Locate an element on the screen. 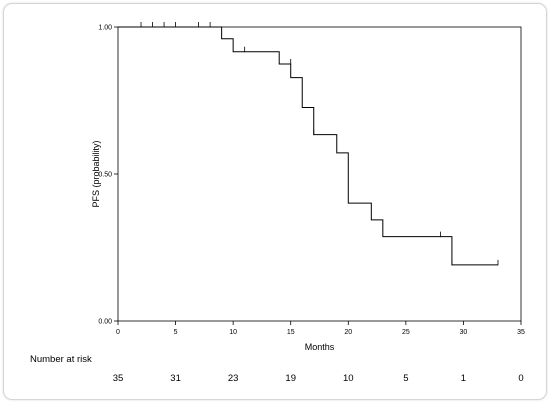  y-tick-label: 1.00 is located at coordinates (105, 28).